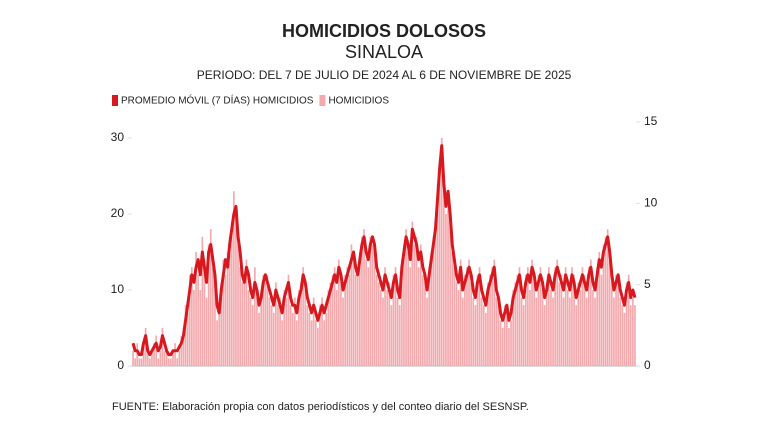  Describe the element at coordinates (647, 284) in the screenshot. I see `y2-tick-label: 5` at that location.